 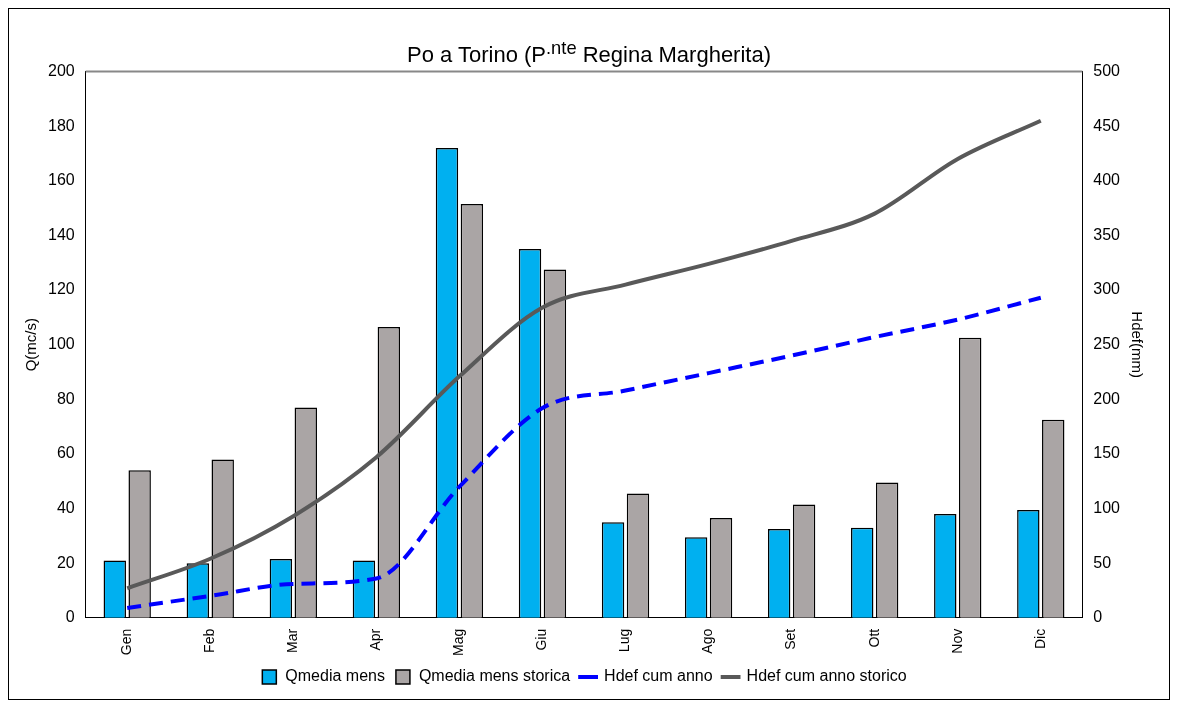 I want to click on x-tick-label: Gen, so click(x=126, y=642).